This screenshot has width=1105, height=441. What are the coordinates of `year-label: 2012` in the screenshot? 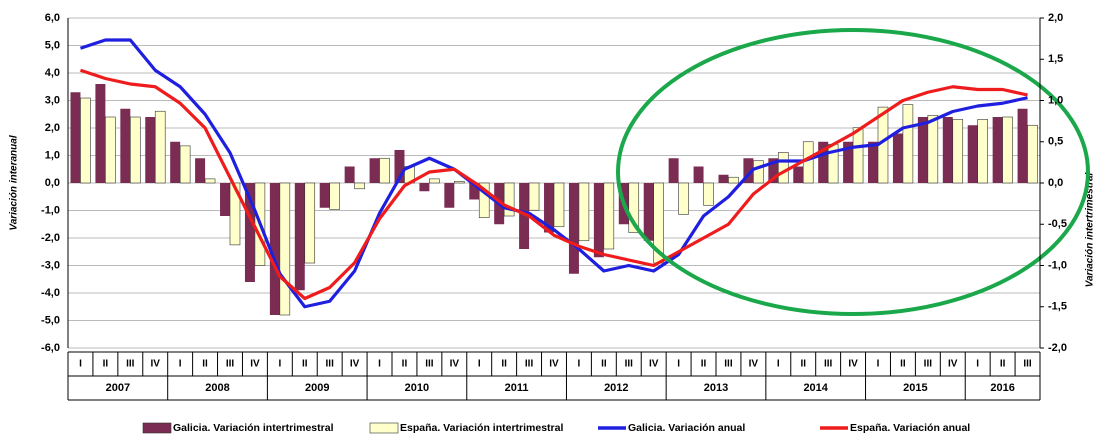 It's located at (616, 388).